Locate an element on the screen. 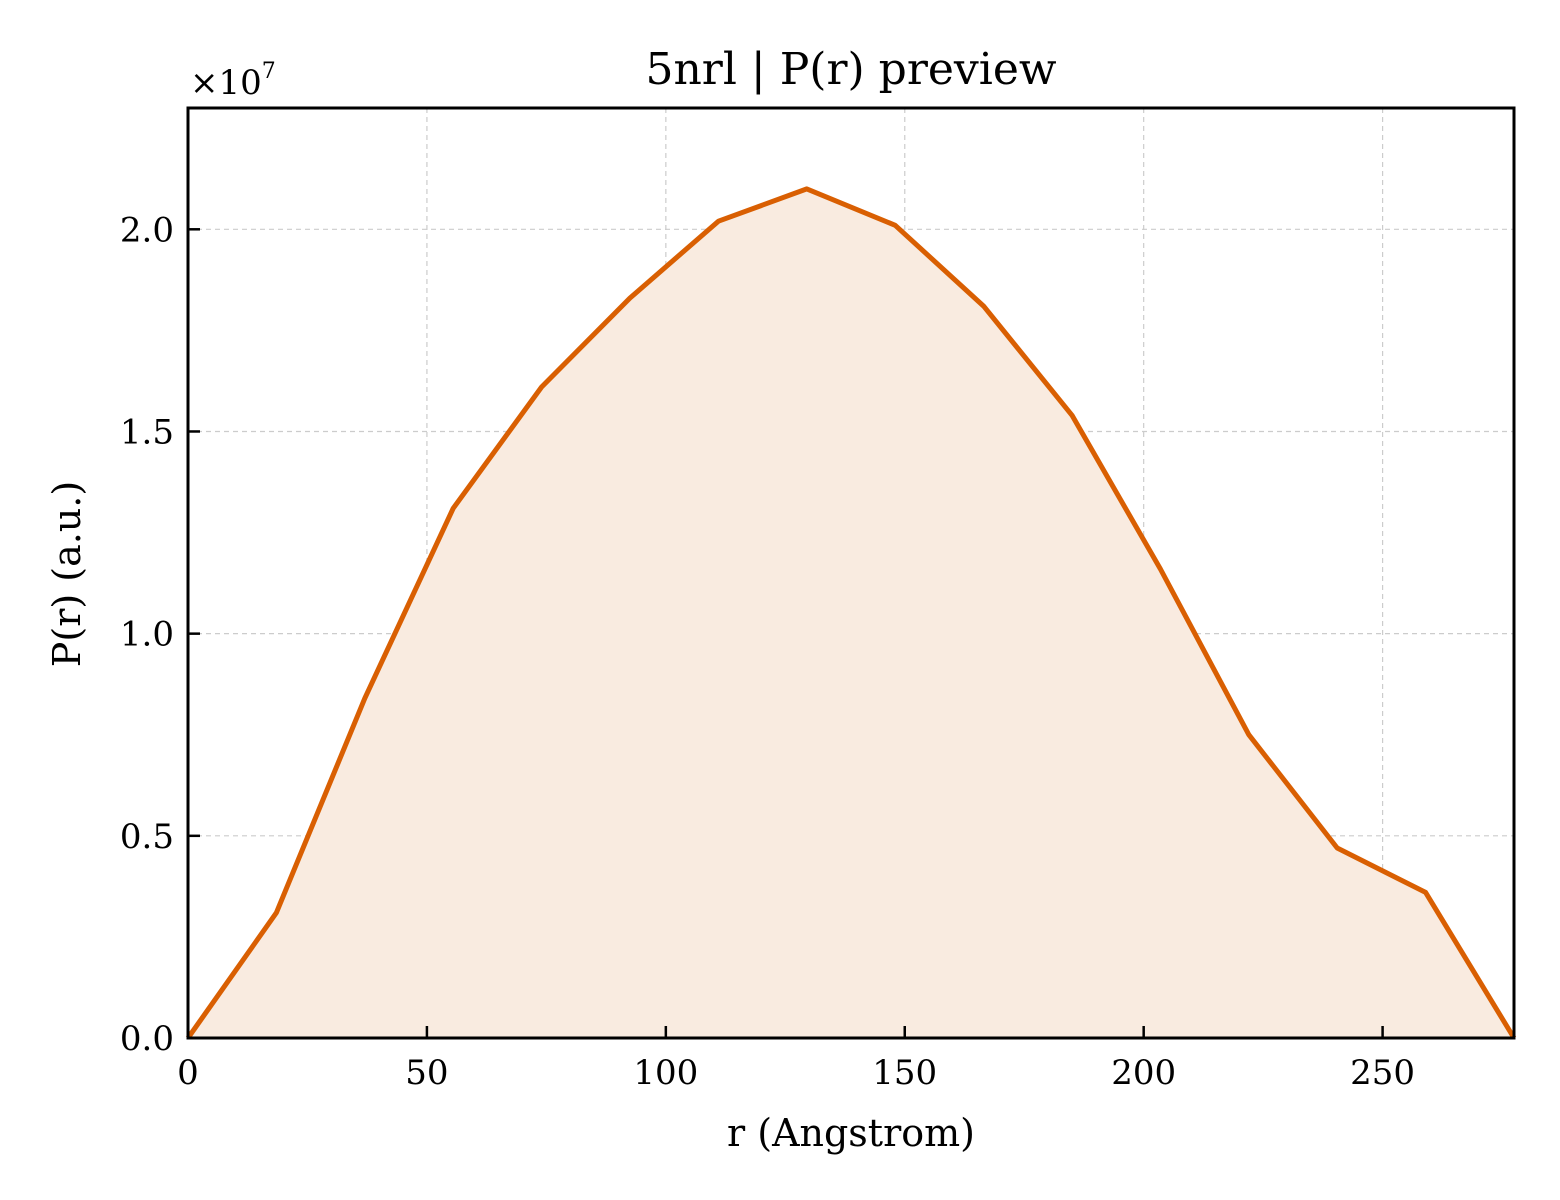 This screenshot has height=1200, width=1560. x-tick-label: 50 is located at coordinates (426, 1073).